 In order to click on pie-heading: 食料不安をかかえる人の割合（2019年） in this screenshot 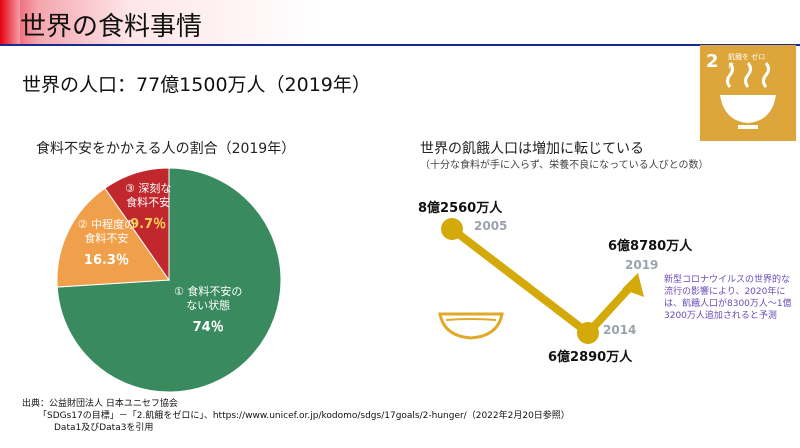, I will do `click(166, 149)`.